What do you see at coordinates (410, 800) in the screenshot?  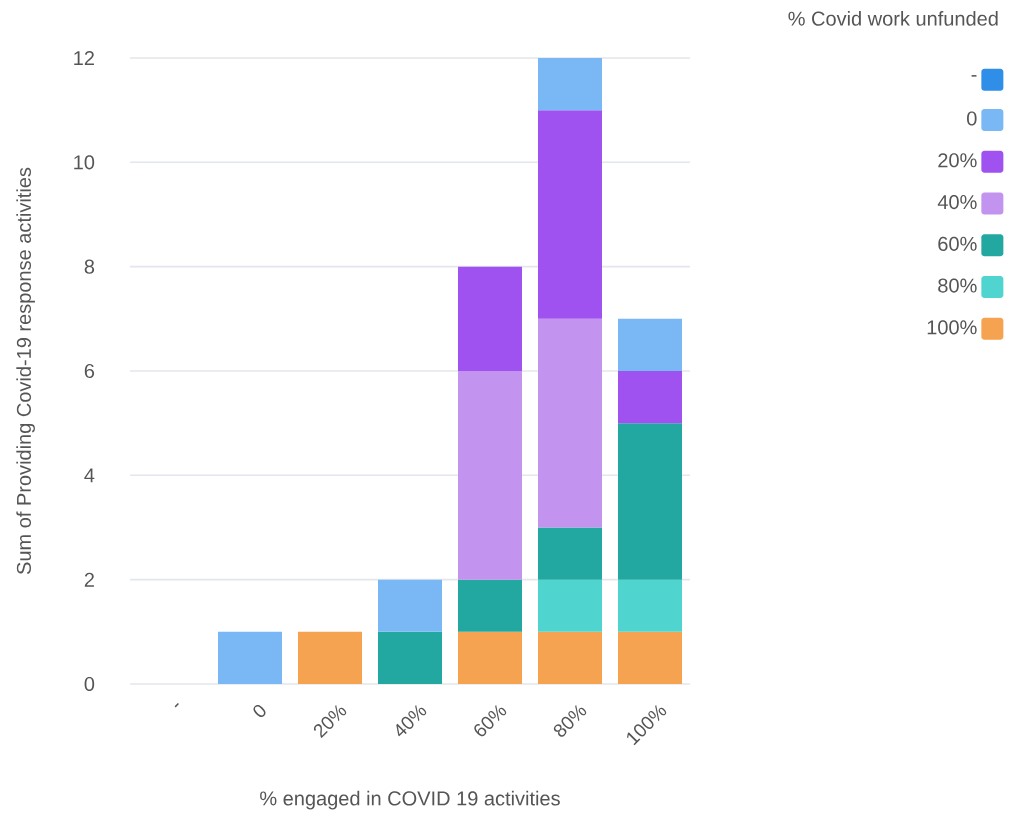 I see `x-axis-title: % engaged in COVID 19 activities` at bounding box center [410, 800].